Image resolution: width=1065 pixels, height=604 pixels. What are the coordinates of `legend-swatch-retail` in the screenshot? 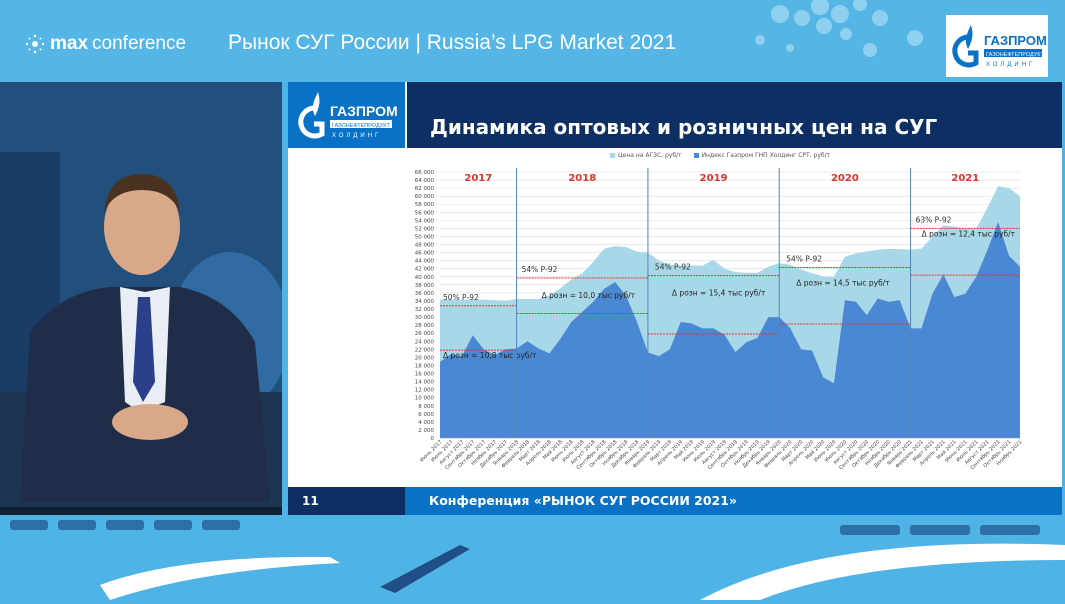 It's located at (612, 155).